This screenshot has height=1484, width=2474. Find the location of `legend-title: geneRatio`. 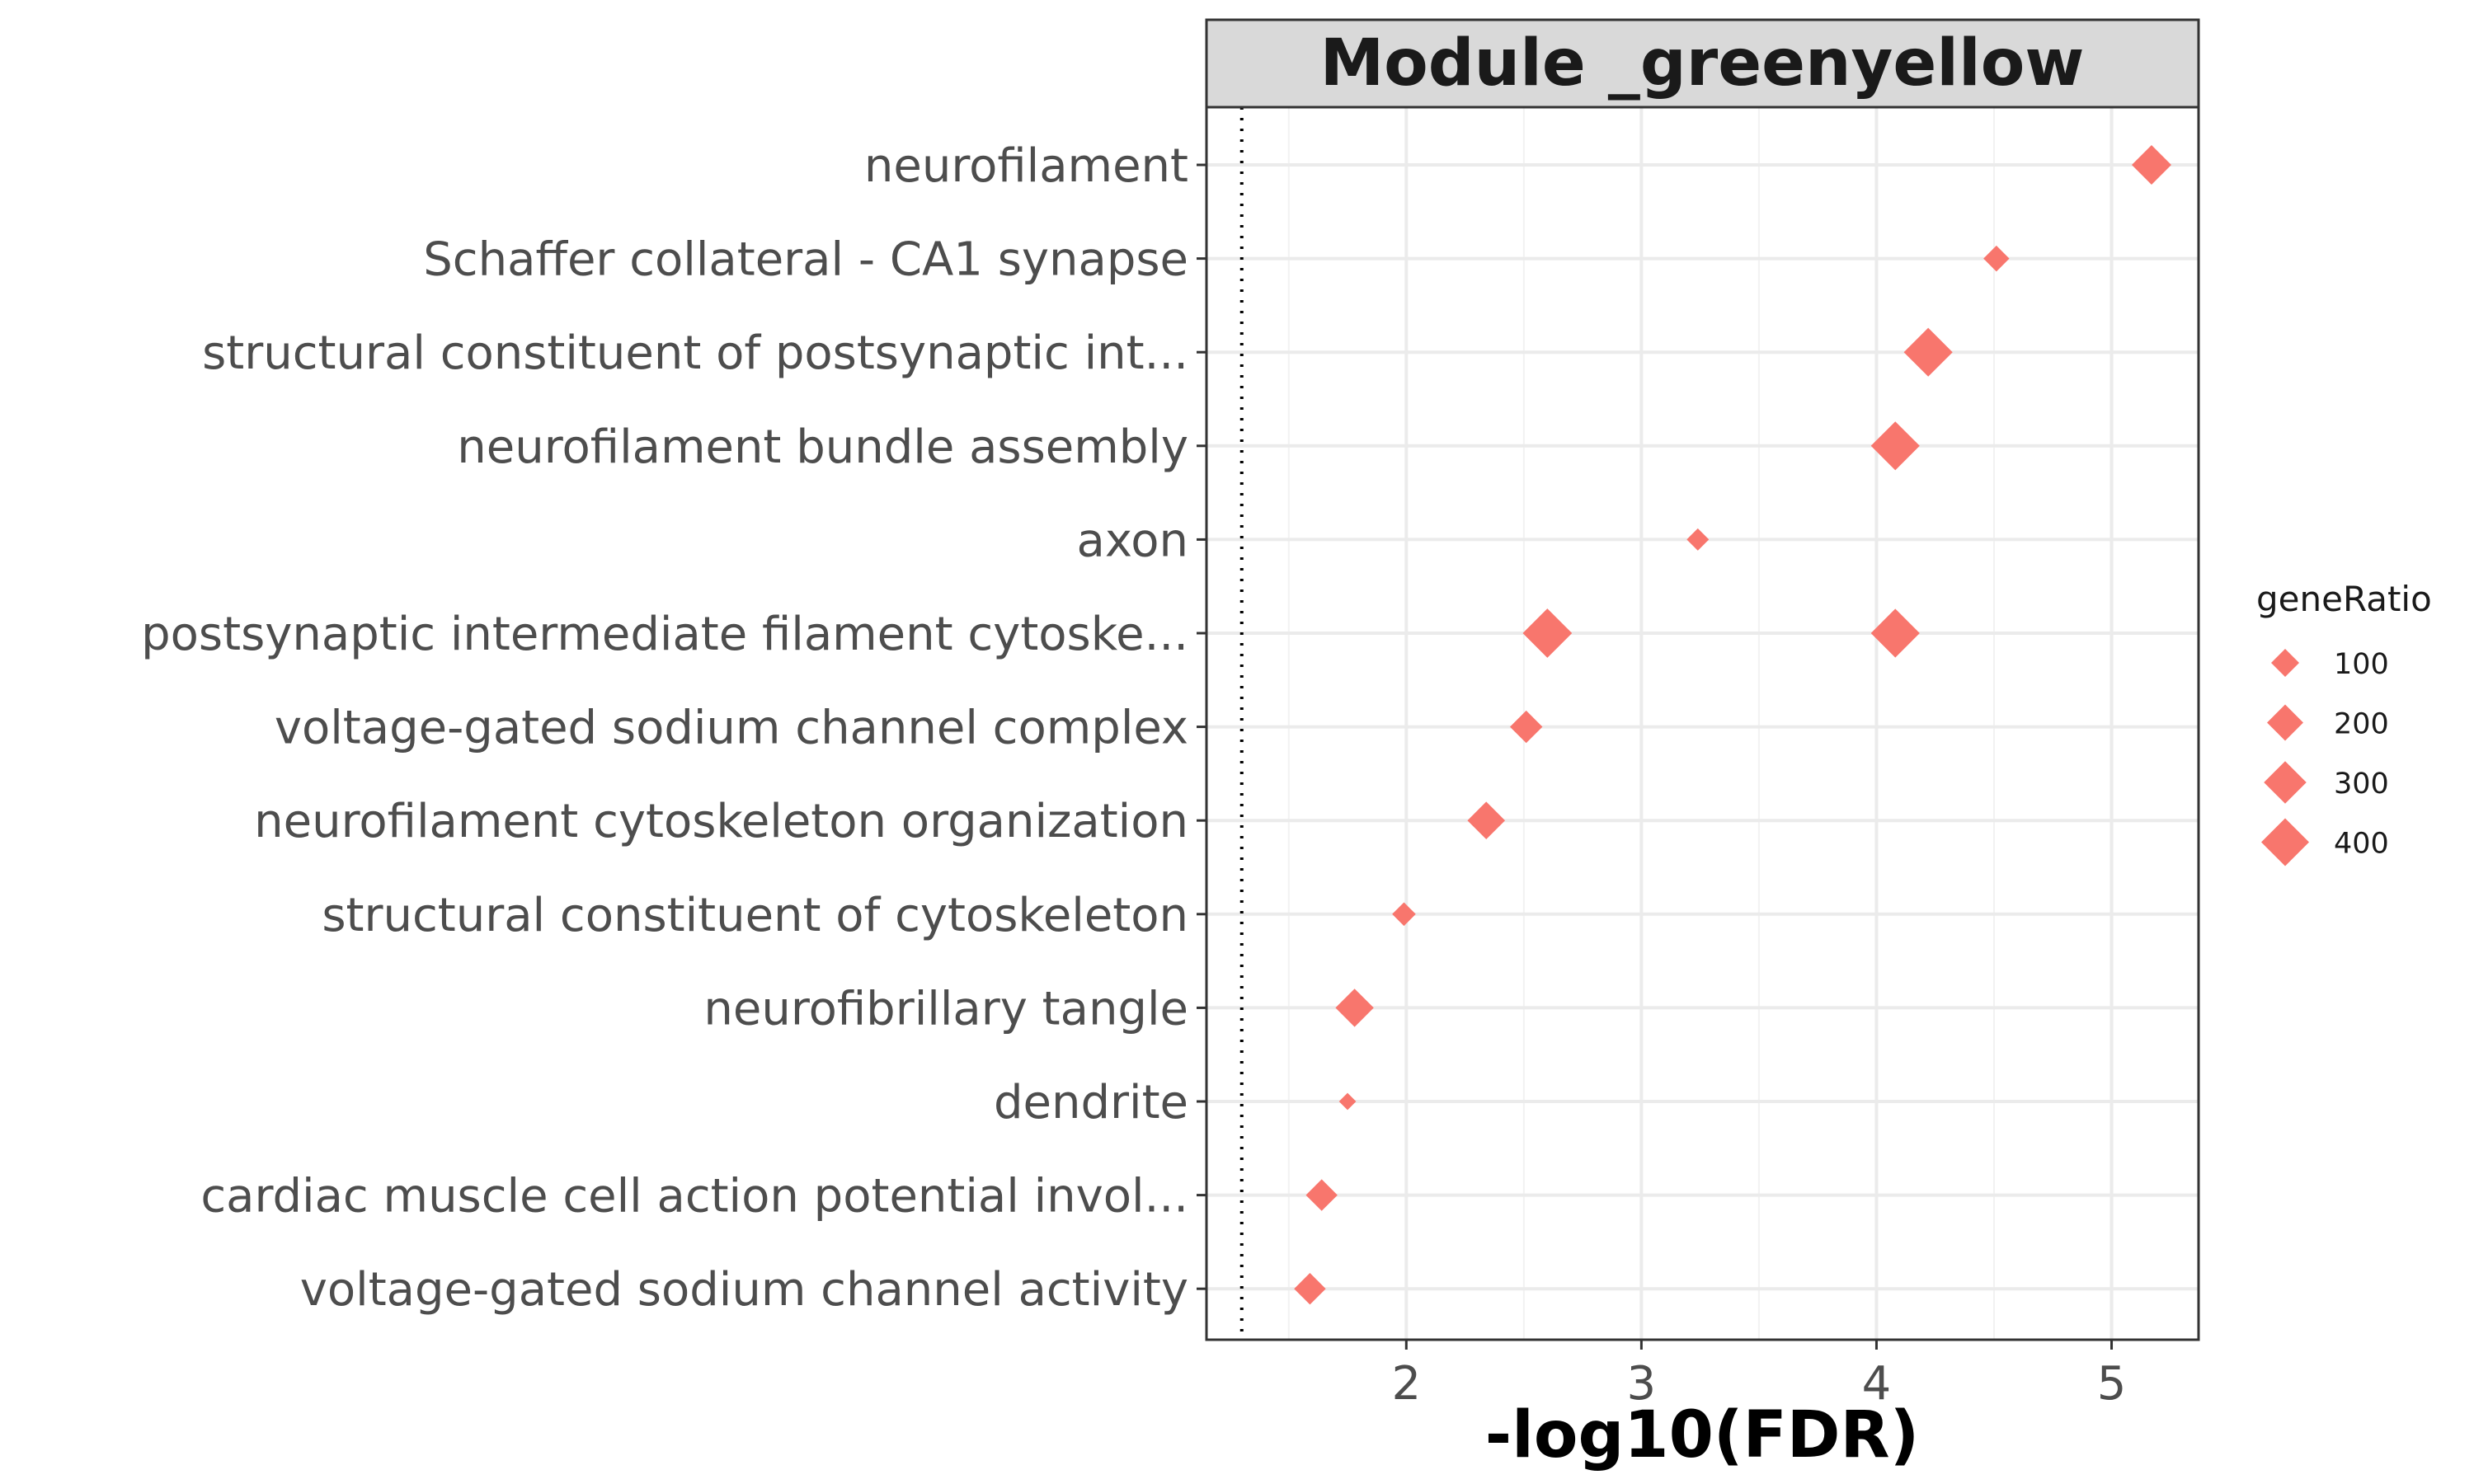

legend-title: geneRatio is located at coordinates (2344, 599).